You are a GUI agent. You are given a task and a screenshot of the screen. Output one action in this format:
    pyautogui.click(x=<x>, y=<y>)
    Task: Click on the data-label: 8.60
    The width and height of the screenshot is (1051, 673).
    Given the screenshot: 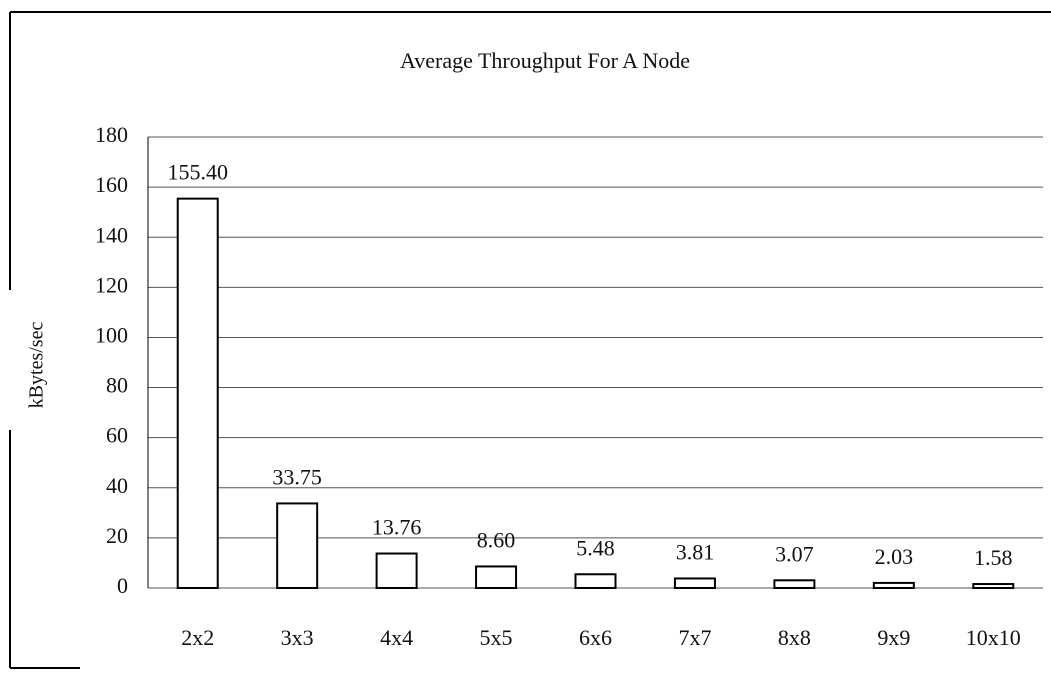 What is the action you would take?
    pyautogui.click(x=496, y=539)
    